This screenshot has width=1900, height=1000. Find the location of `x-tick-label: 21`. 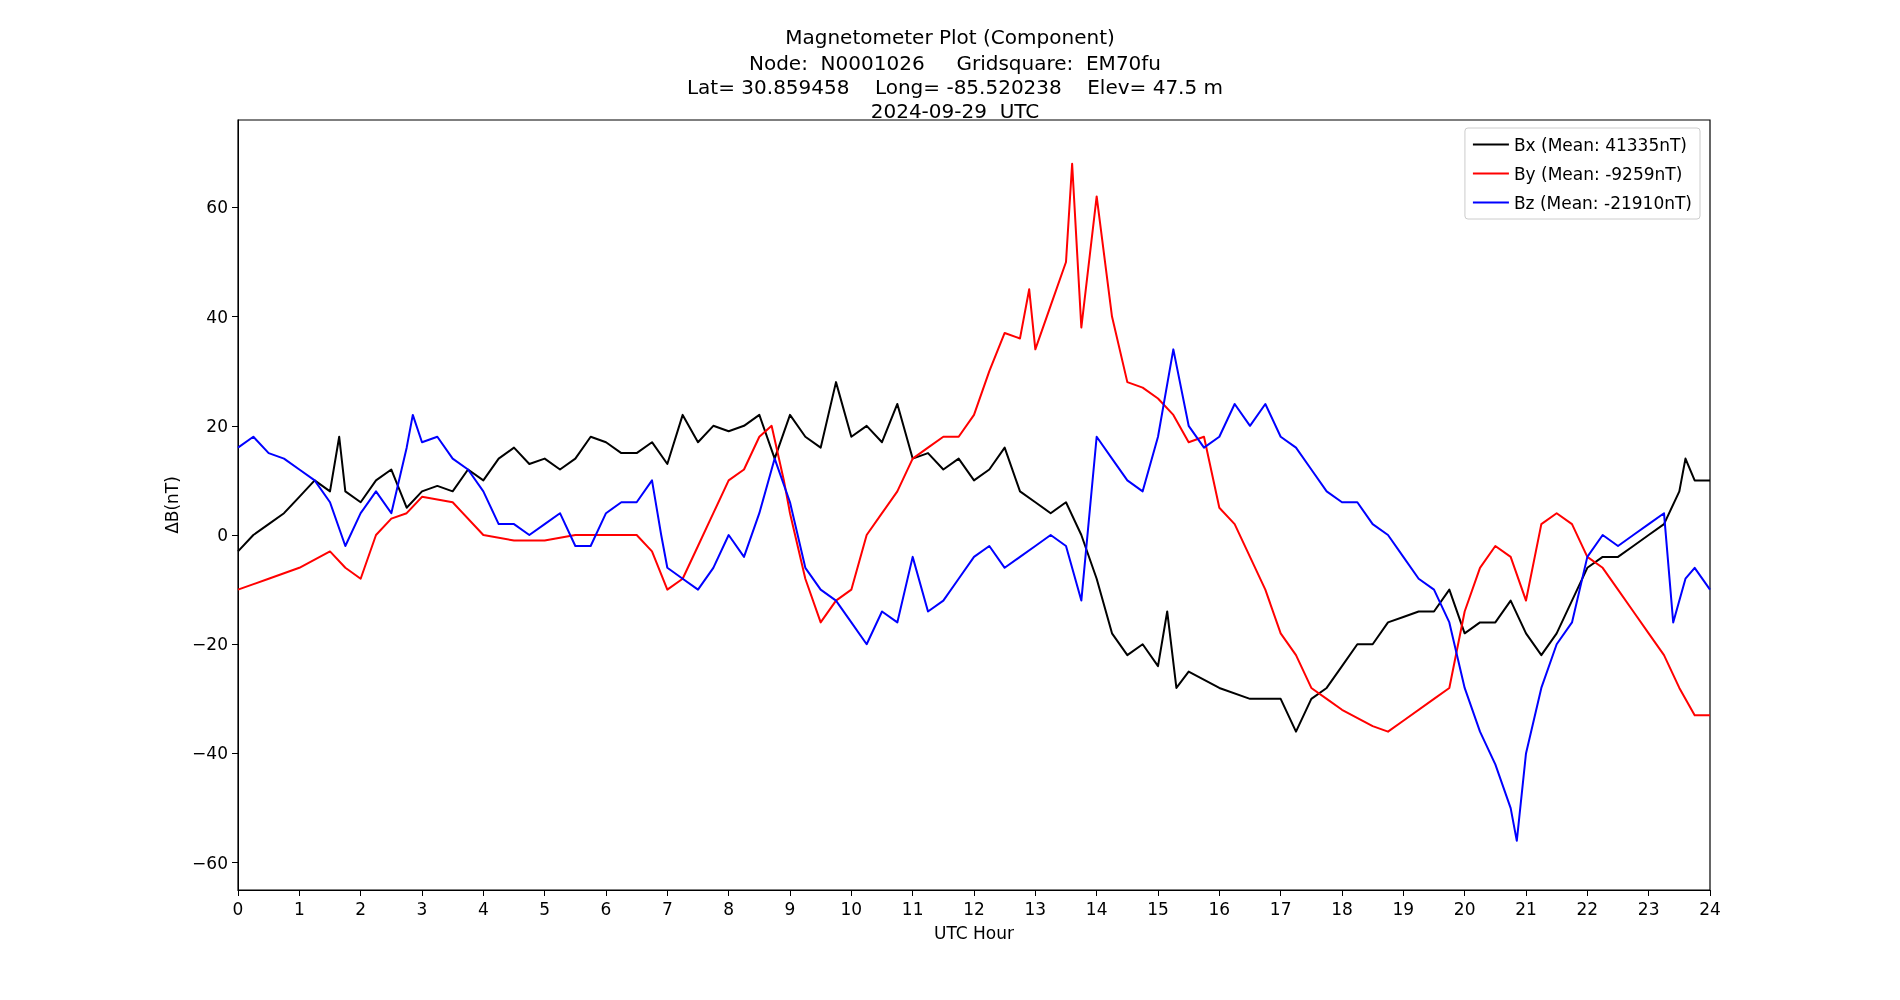

x-tick-label: 21 is located at coordinates (1526, 908).